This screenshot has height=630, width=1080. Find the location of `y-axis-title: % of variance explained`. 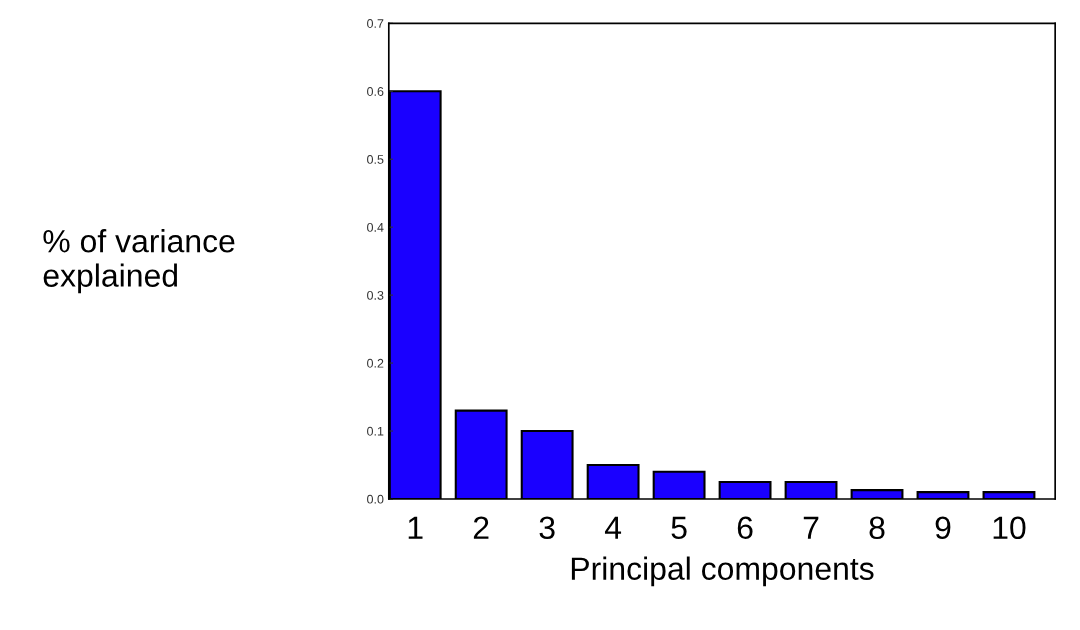

y-axis-title: % of variance explained is located at coordinates (139, 261).